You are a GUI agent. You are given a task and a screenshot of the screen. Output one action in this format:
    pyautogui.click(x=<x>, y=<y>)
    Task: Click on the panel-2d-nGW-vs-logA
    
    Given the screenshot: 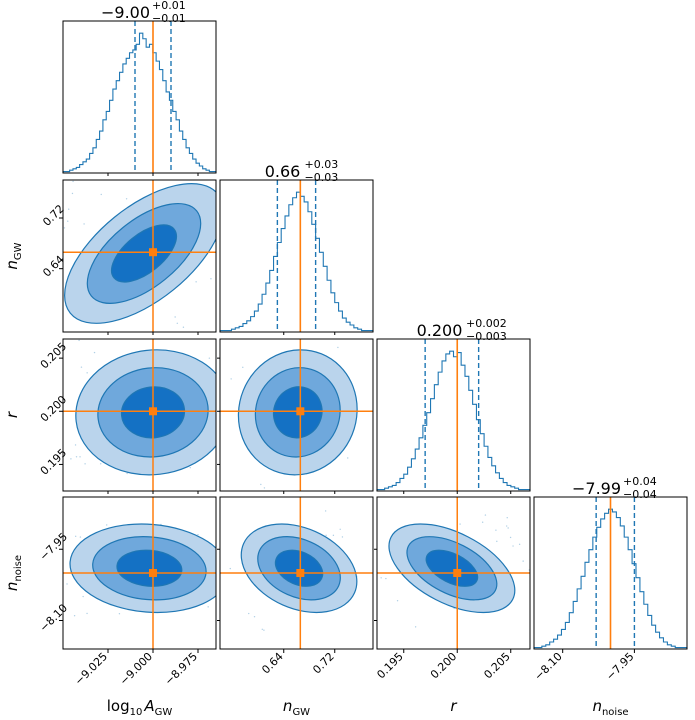 What is the action you would take?
    pyautogui.click(x=149, y=256)
    